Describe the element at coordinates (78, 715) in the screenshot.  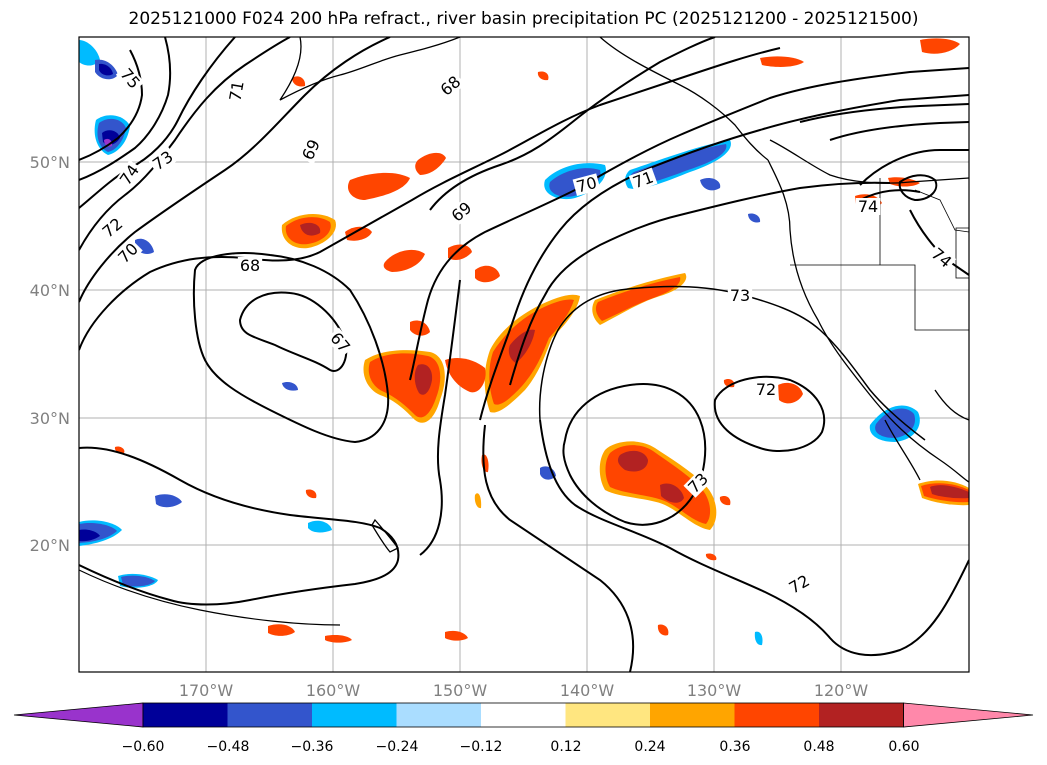
I see `colorbar-extend-min` at that location.